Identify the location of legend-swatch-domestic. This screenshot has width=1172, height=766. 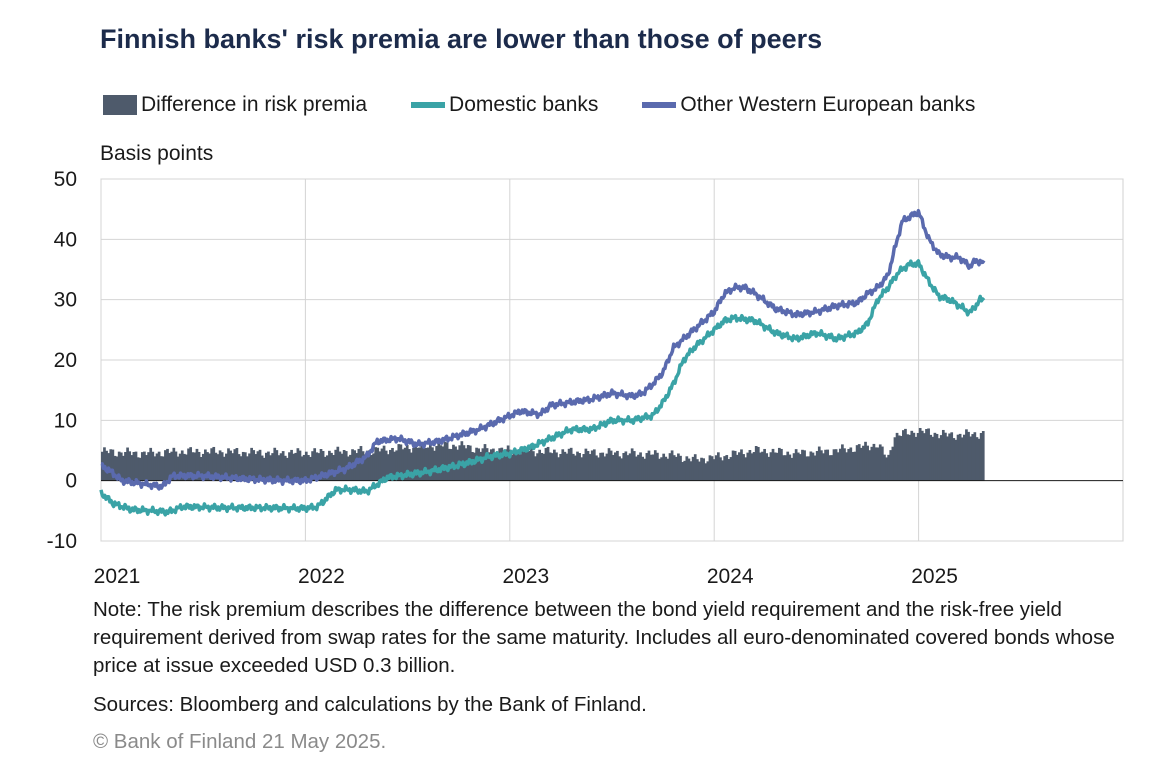
(428, 105).